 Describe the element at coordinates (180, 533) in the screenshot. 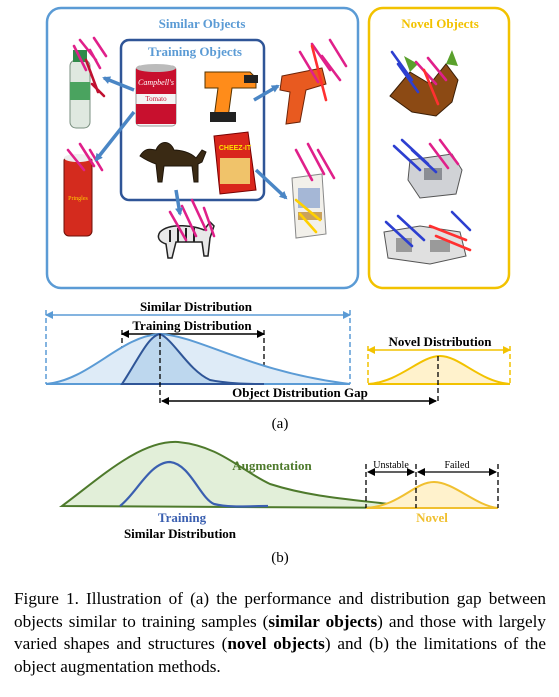

I see `similar-distribution-label-b: Similar Distribution` at that location.